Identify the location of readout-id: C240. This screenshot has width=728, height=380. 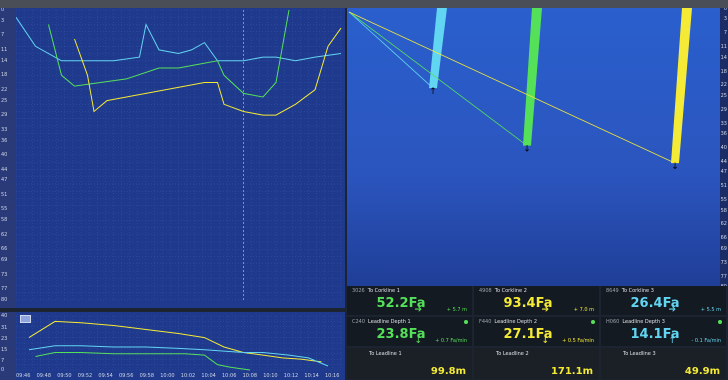
(359, 322).